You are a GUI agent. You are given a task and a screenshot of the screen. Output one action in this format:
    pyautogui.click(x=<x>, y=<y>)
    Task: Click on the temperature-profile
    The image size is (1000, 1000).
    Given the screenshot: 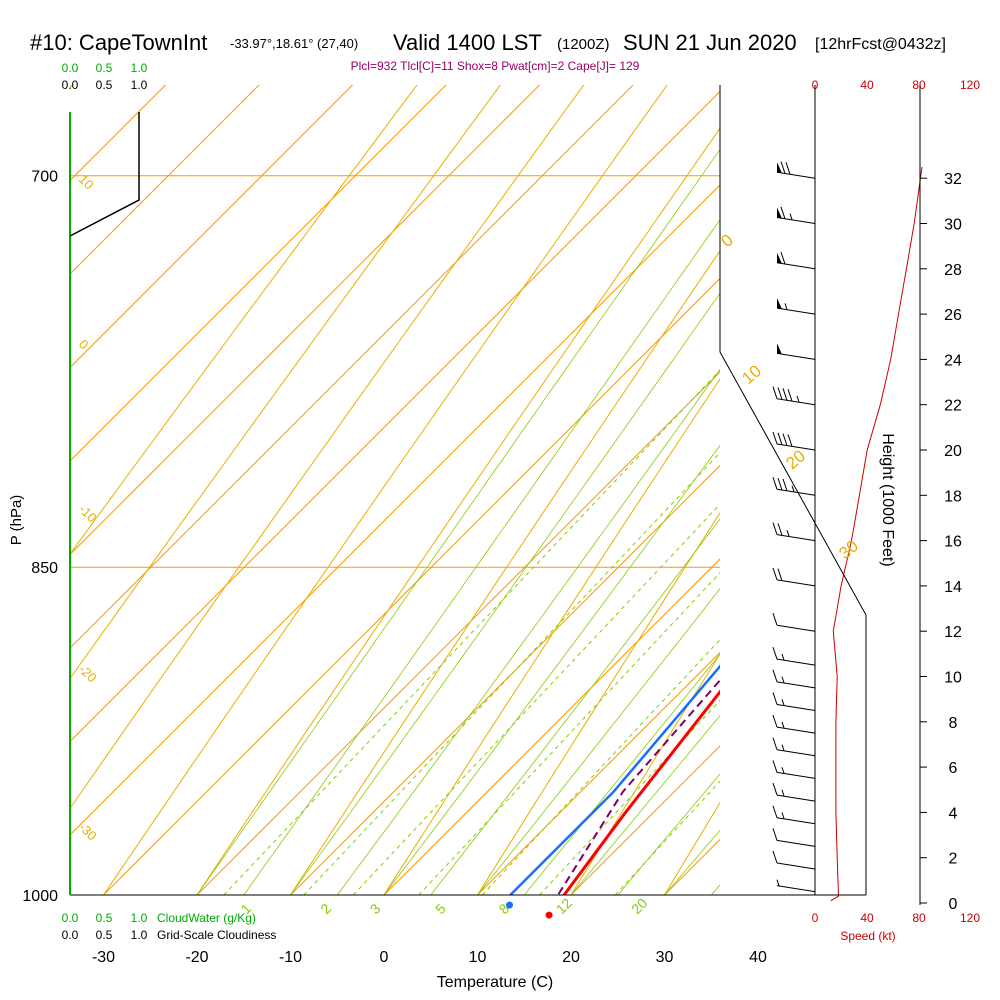 What is the action you would take?
    pyautogui.click(x=641, y=792)
    